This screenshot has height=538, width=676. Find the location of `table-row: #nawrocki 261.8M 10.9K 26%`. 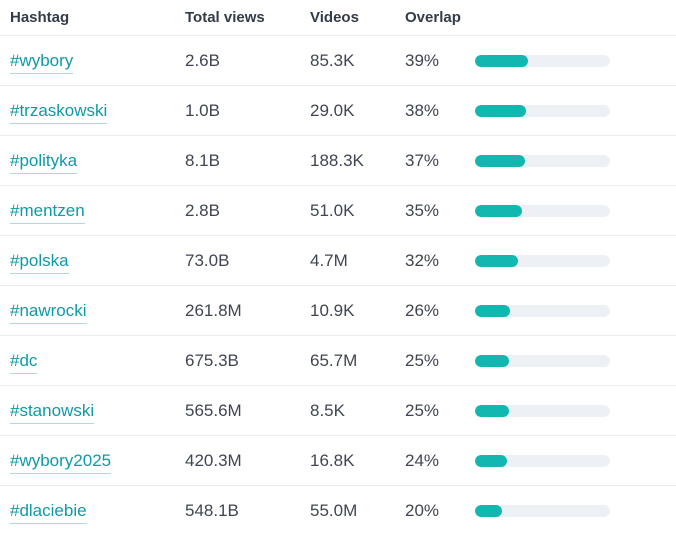

table-row: #nawrocki 261.8M 10.9K 26% is located at coordinates (338, 311).